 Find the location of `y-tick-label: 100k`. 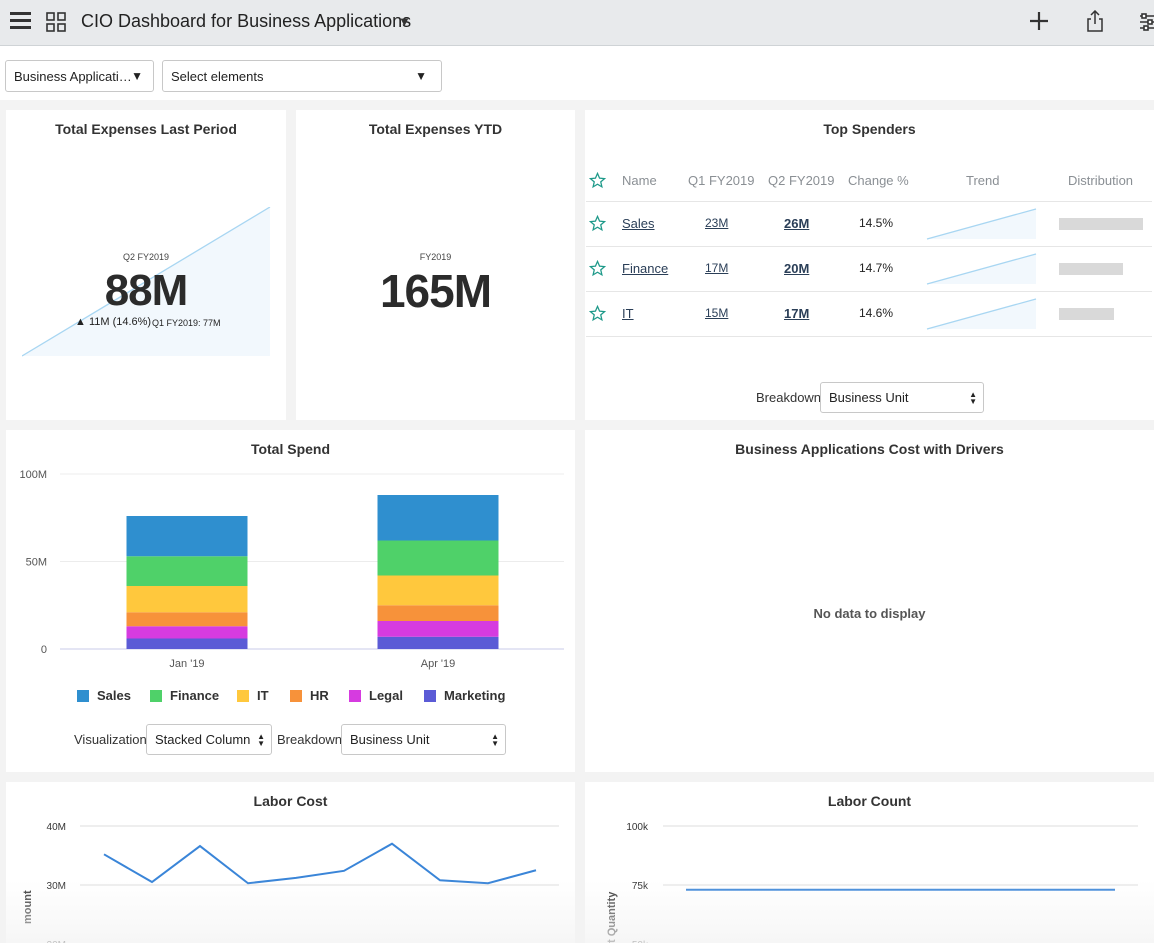

y-tick-label: 100k is located at coordinates (637, 827).